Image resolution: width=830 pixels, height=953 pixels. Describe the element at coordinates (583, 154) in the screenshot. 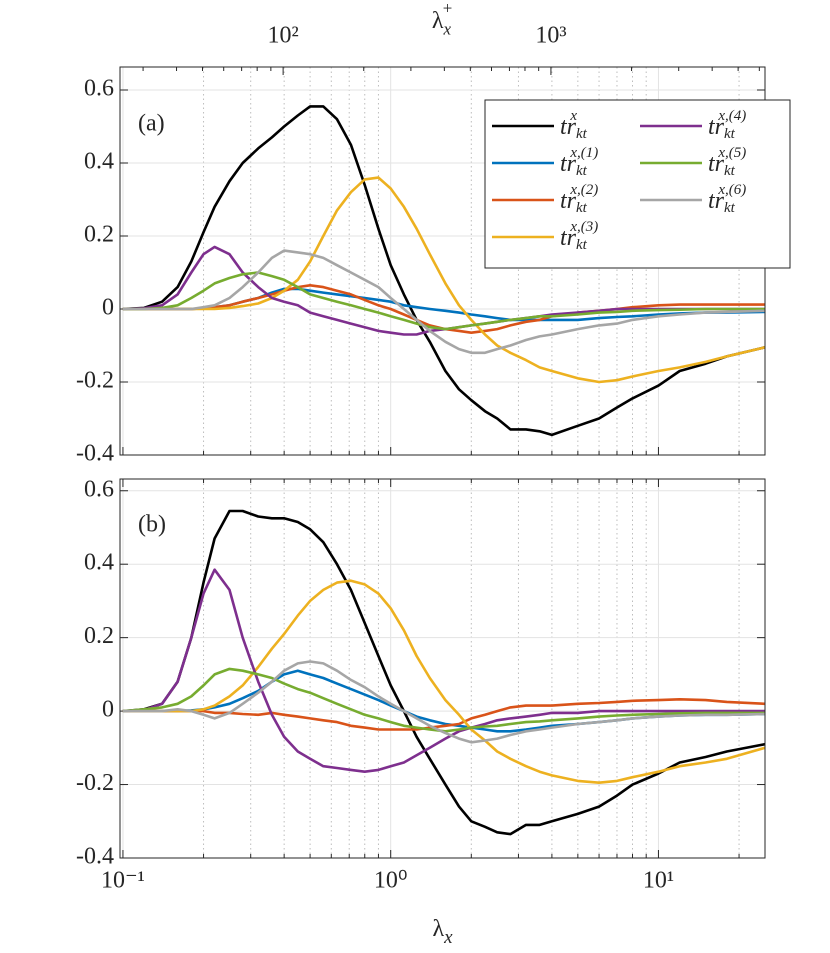

I see `label-sup: x,(1)` at that location.